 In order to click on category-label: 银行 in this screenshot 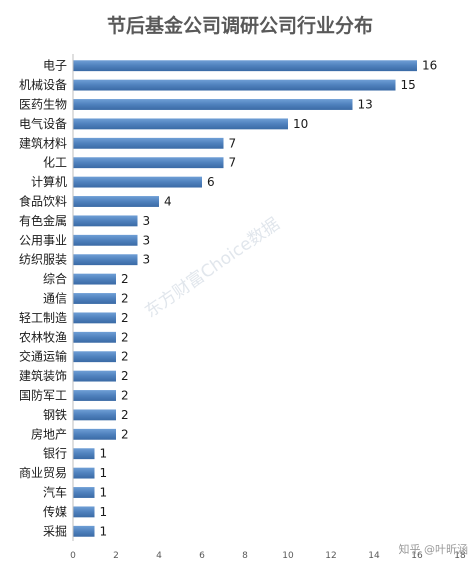, I will do `click(55, 454)`.